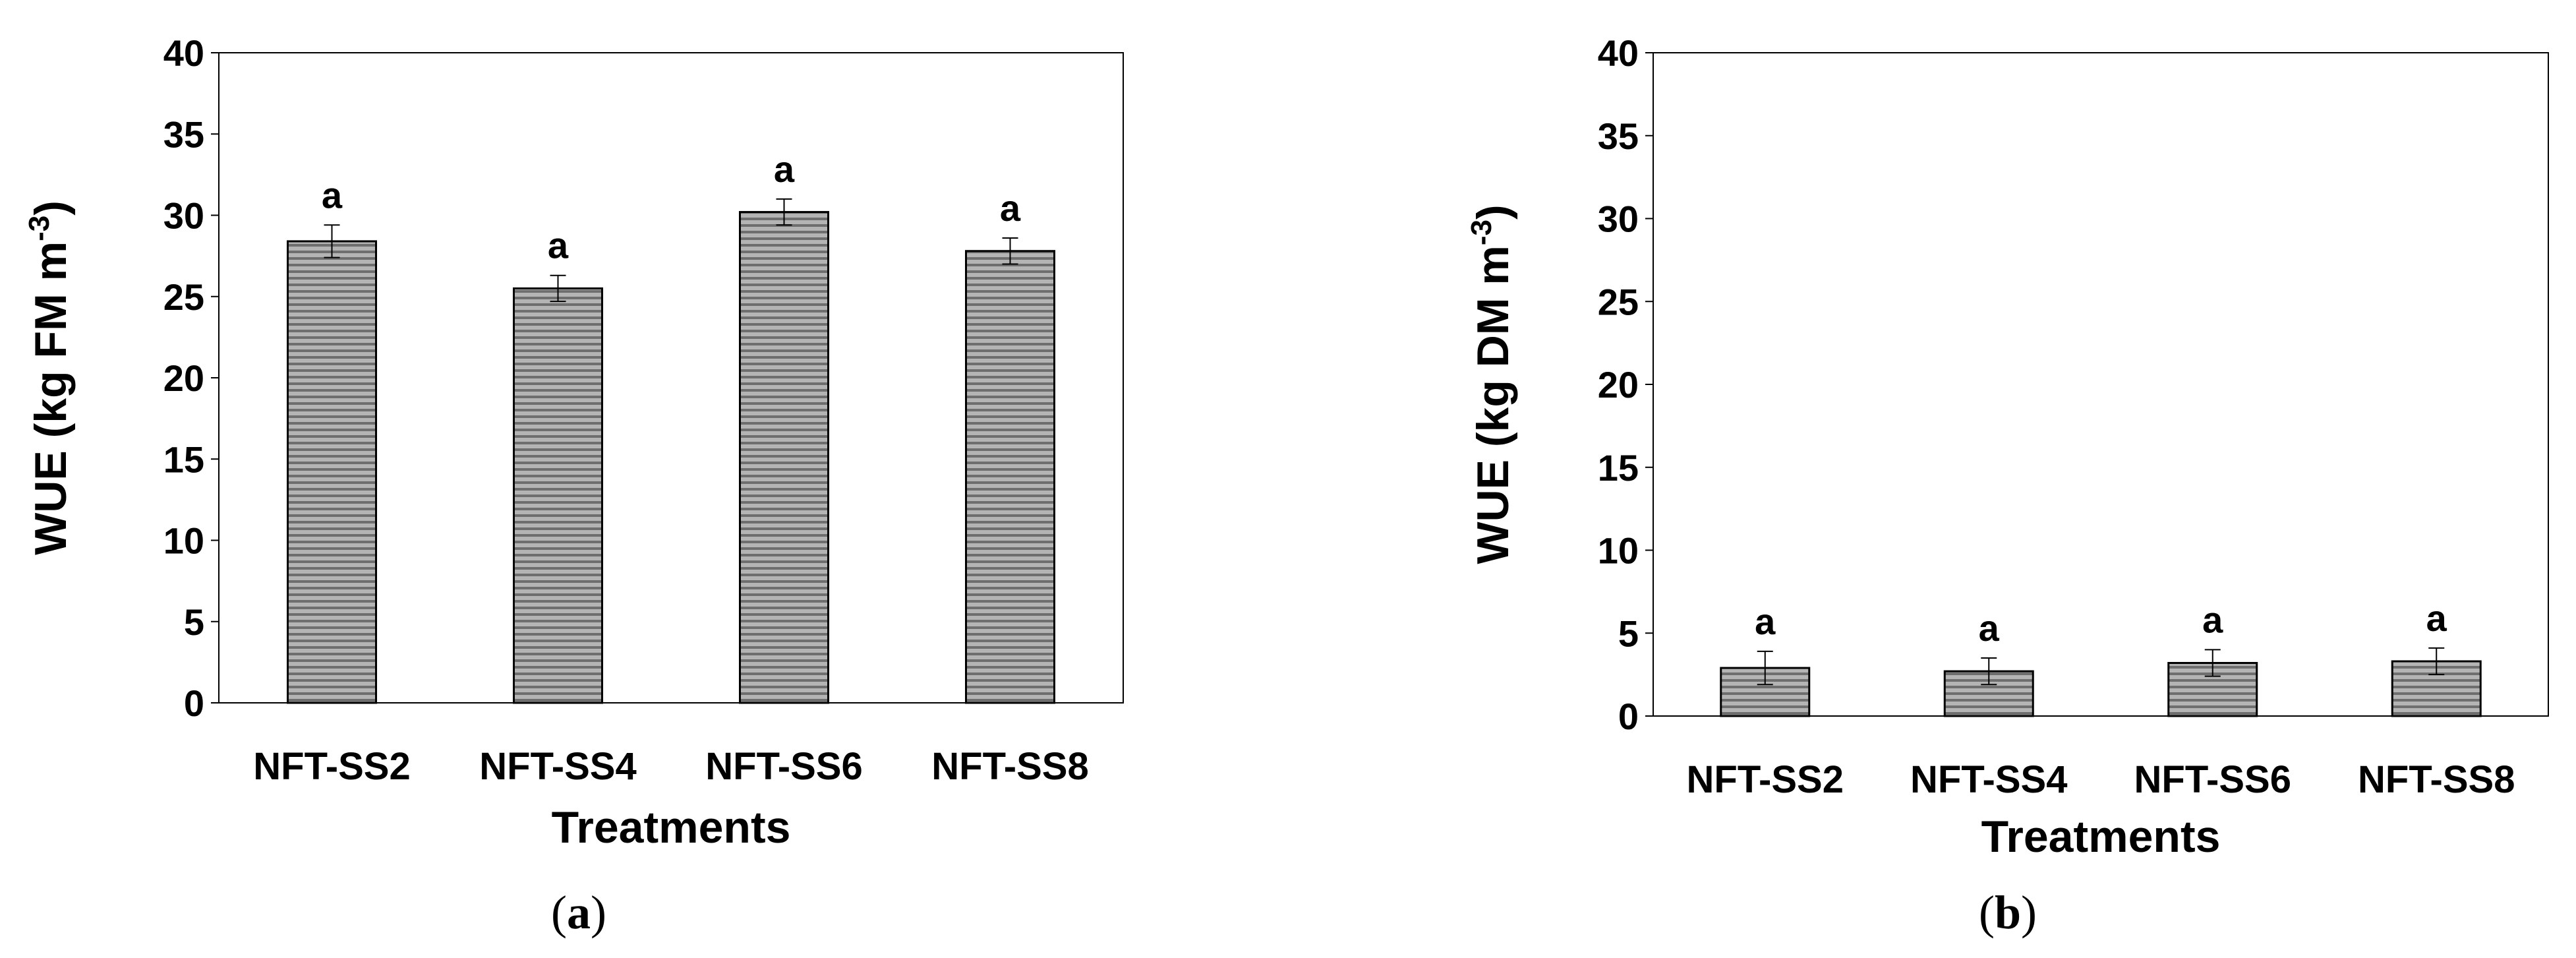 This screenshot has height=958, width=2576. Describe the element at coordinates (578, 912) in the screenshot. I see `panel-label: (a)` at that location.